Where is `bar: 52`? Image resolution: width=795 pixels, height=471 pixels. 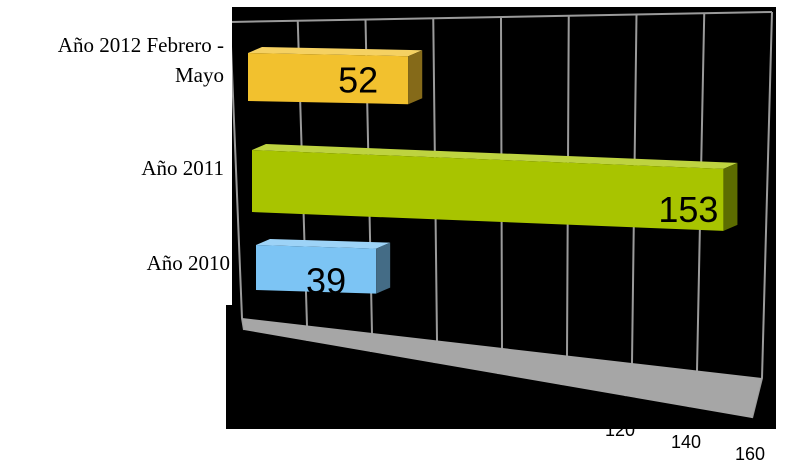 bar: 52 is located at coordinates (335, 76).